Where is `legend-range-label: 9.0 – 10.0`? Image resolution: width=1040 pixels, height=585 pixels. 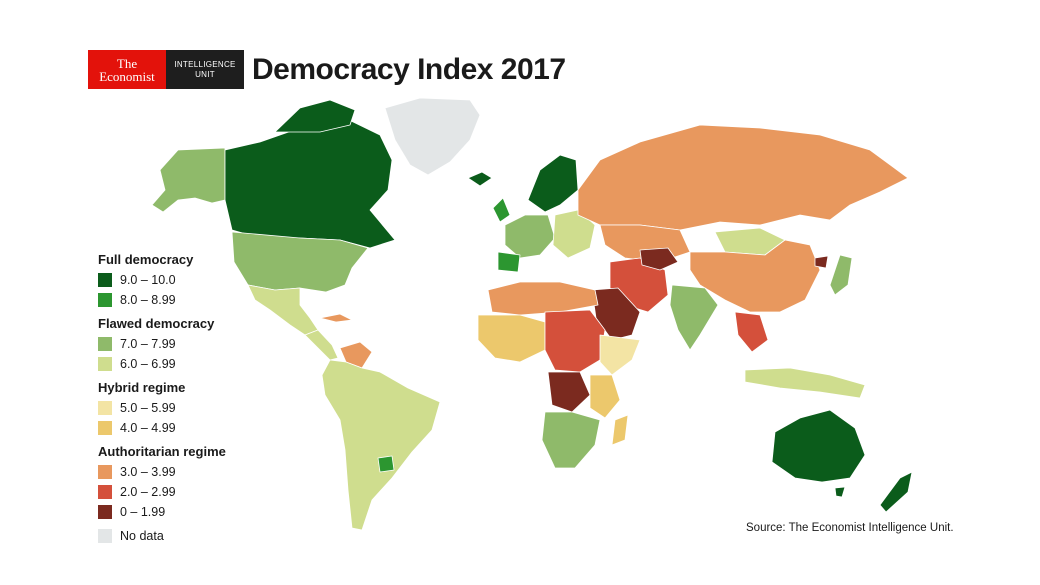
legend-range-label: 9.0 – 10.0 is located at coordinates (148, 280).